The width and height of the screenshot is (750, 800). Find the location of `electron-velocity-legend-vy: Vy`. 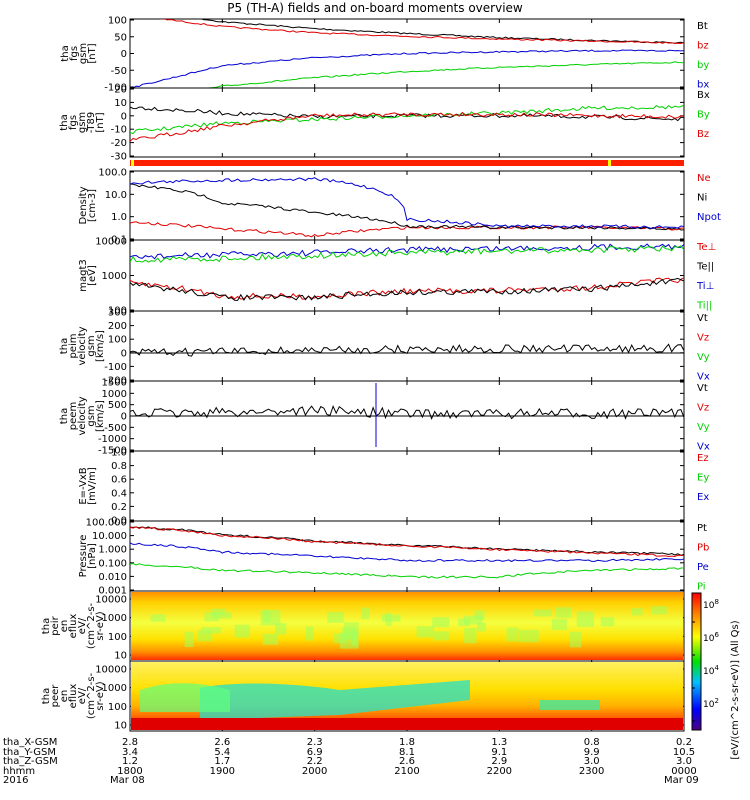

electron-velocity-legend-vy: Vy is located at coordinates (703, 427).